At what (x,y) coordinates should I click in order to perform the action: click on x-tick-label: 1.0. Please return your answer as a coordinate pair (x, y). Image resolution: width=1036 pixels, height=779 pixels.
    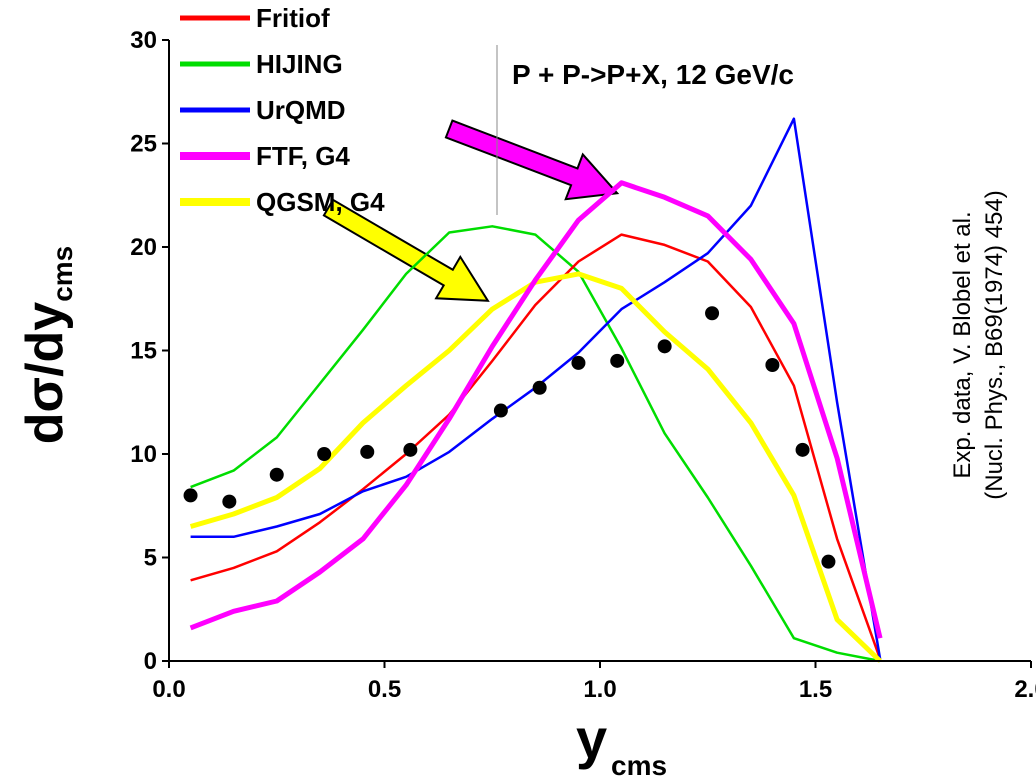
    Looking at the image, I should click on (599, 689).